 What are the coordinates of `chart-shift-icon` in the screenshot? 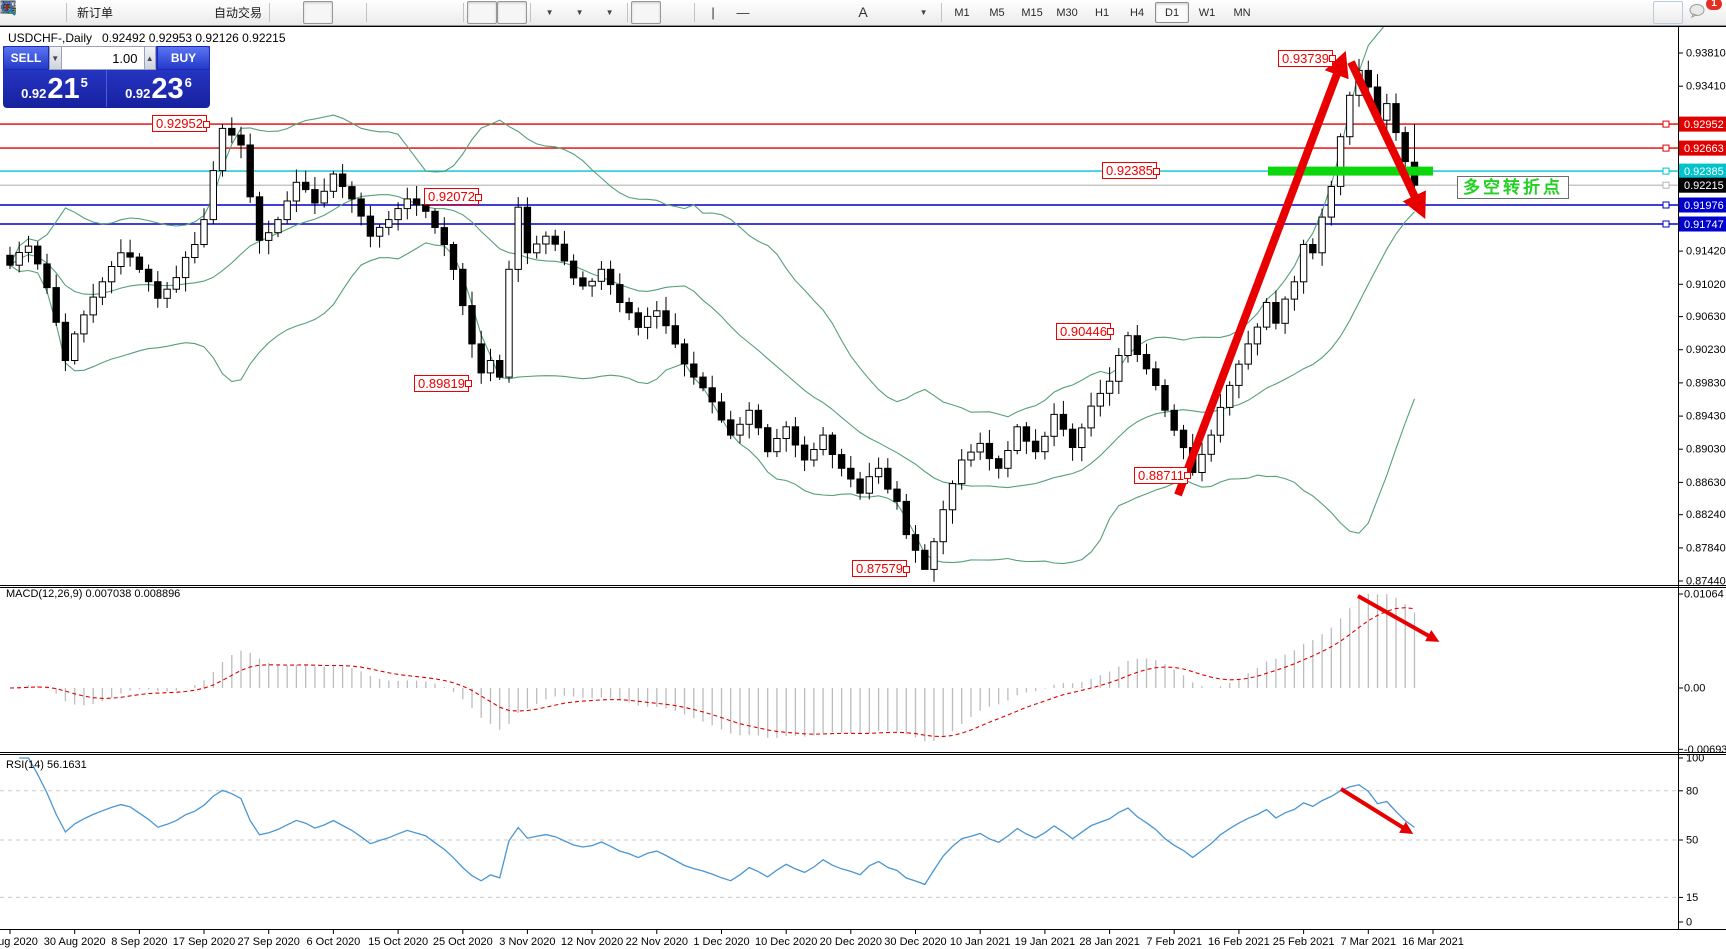 It's located at (264, 12).